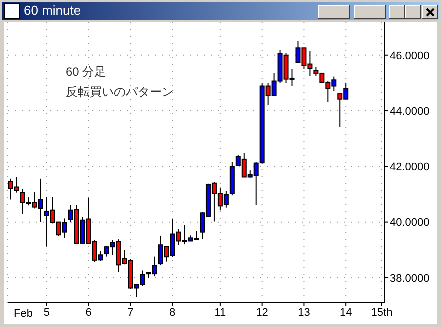 The height and width of the screenshot is (327, 441). What do you see at coordinates (120, 92) in the screenshot?
I see `annotation: 反転買いのパターン` at bounding box center [120, 92].